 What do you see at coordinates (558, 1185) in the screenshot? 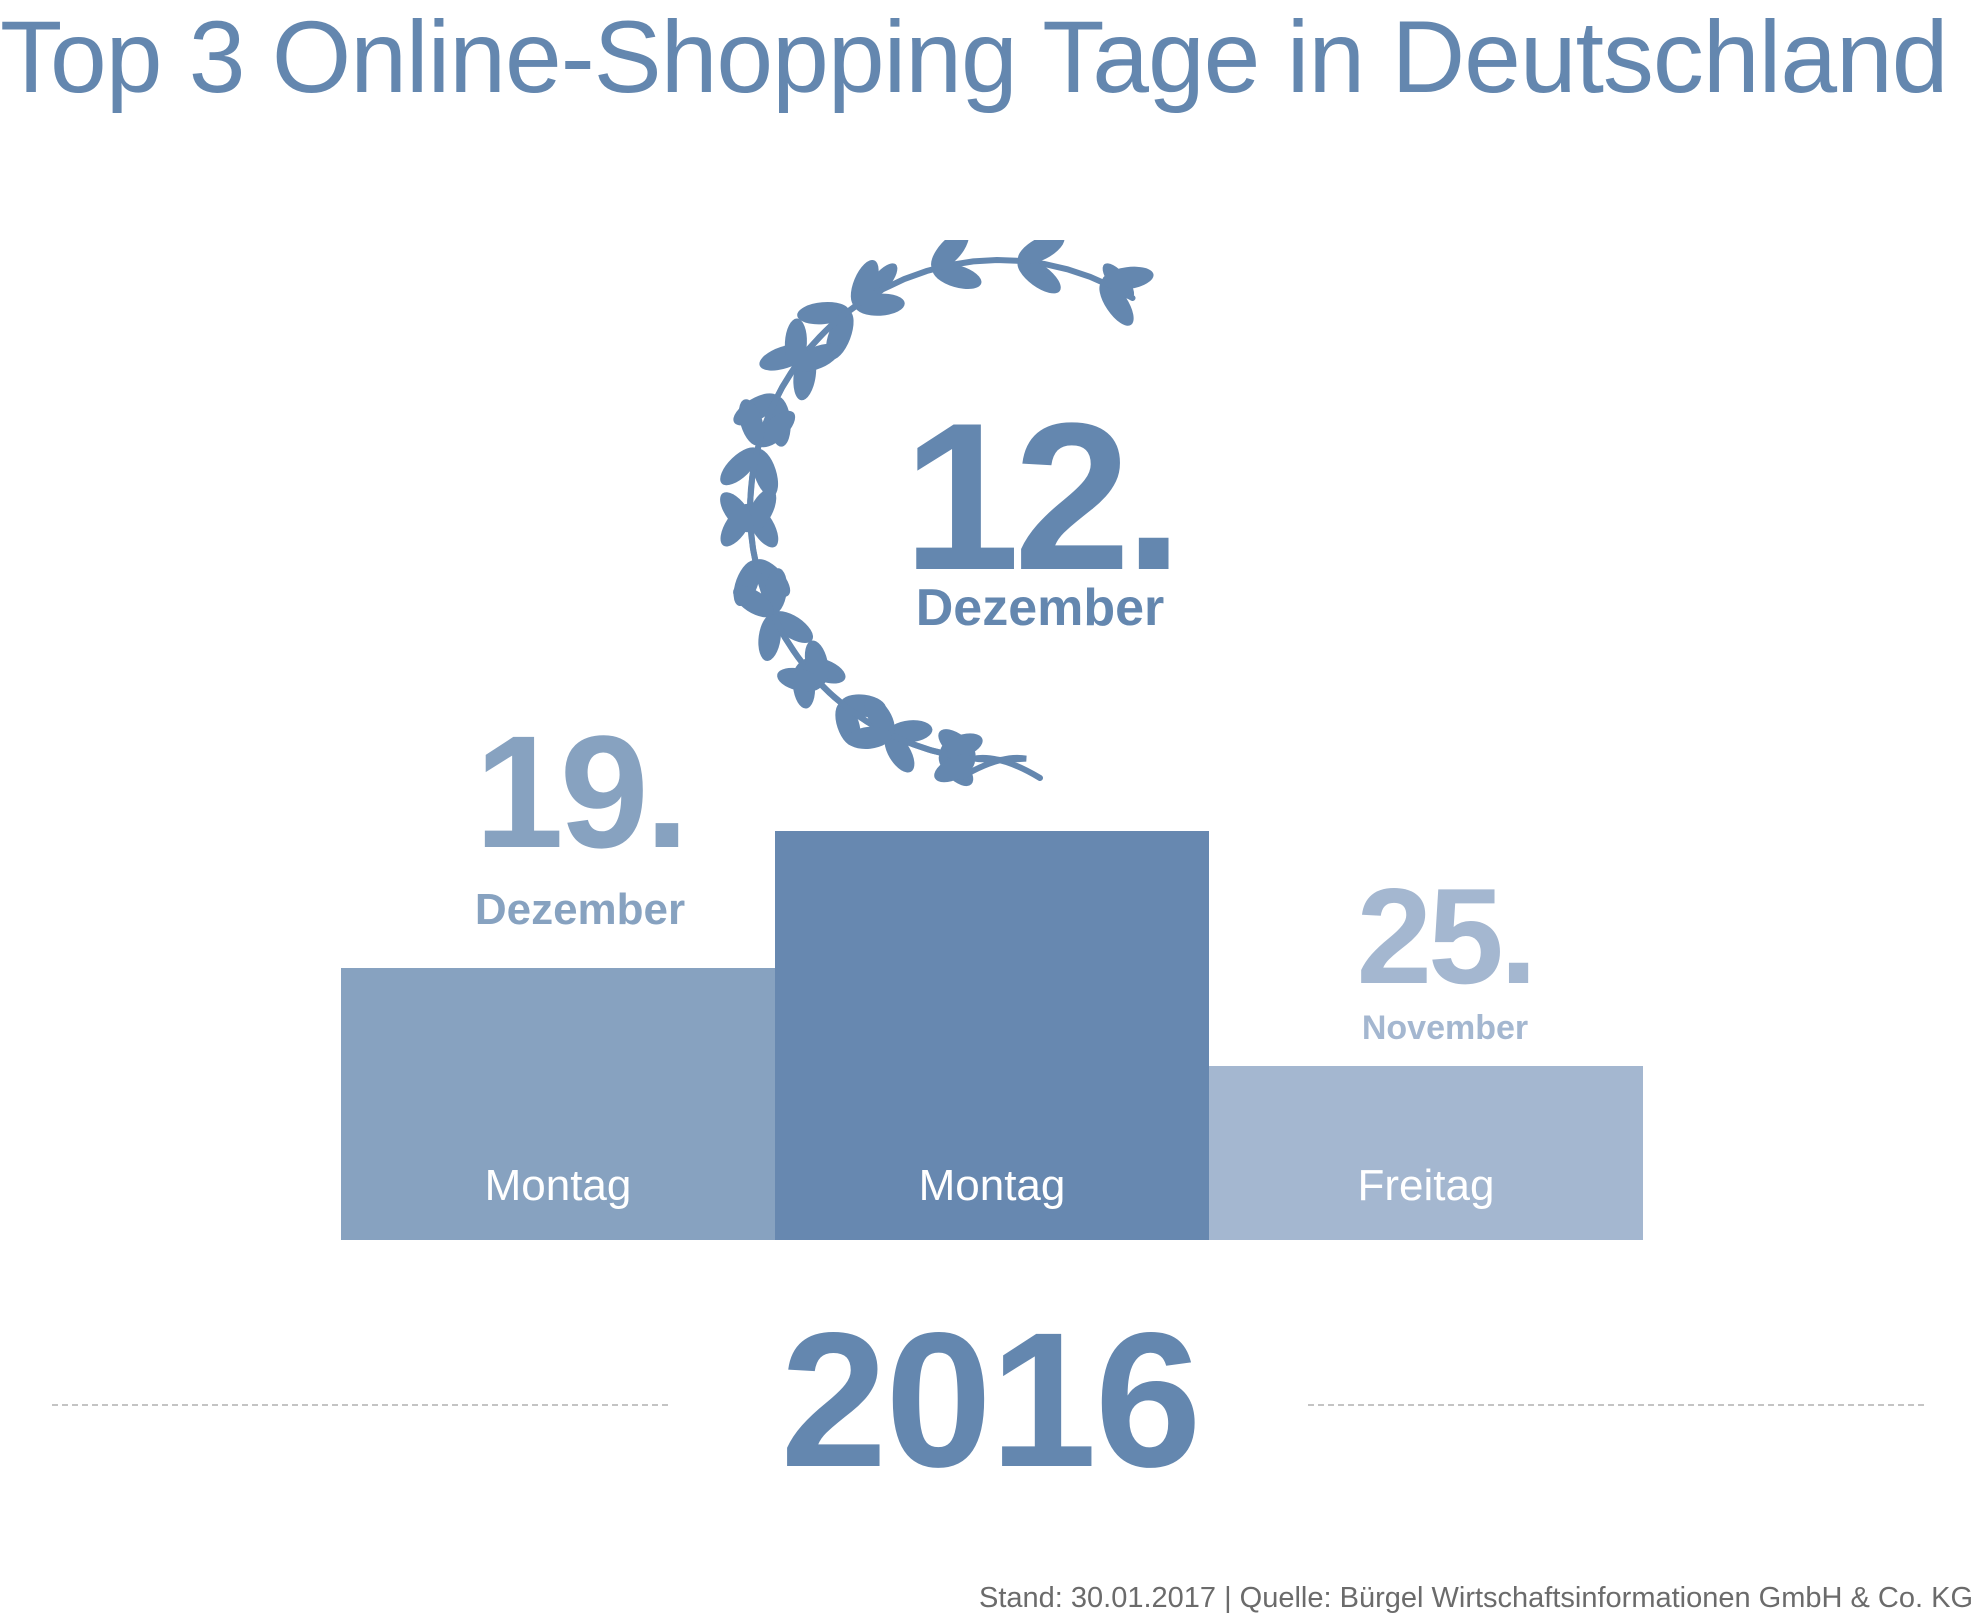
I see `second-place-weekday: Montag` at bounding box center [558, 1185].